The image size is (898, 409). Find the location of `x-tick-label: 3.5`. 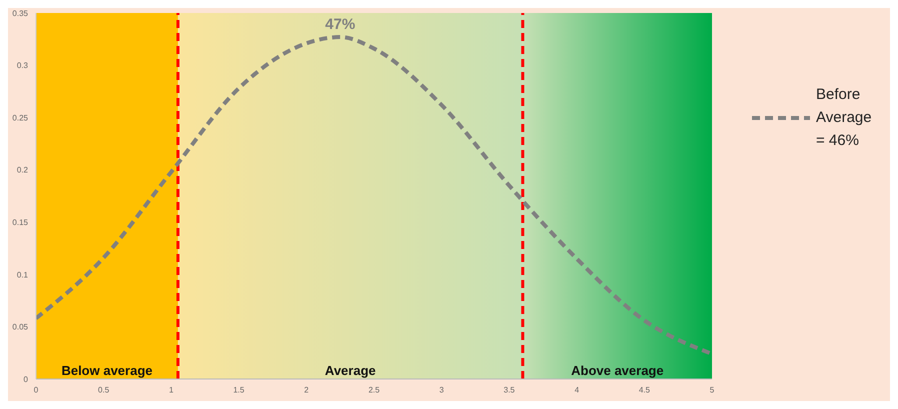

x-tick-label: 3.5 is located at coordinates (510, 390).